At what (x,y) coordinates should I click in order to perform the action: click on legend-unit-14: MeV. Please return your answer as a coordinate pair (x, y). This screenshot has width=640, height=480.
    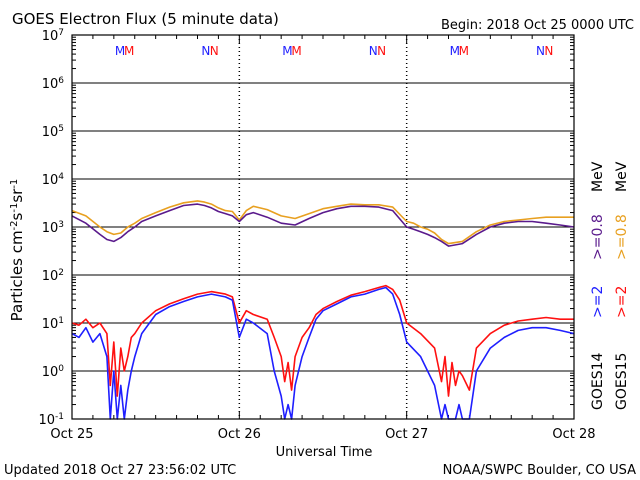
    Looking at the image, I should click on (598, 176).